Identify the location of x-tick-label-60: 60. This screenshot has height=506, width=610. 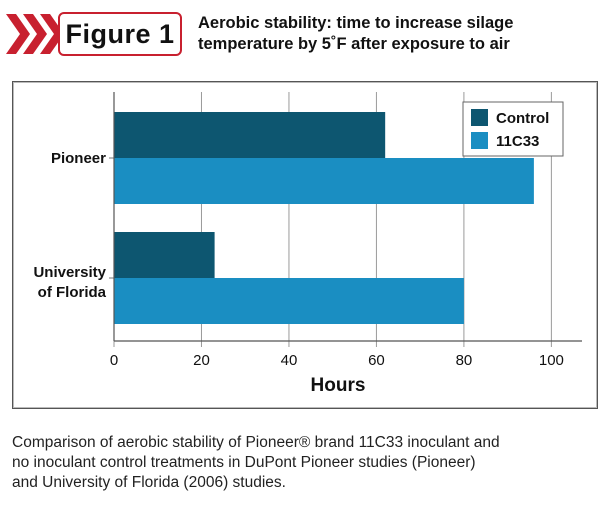
(376, 360).